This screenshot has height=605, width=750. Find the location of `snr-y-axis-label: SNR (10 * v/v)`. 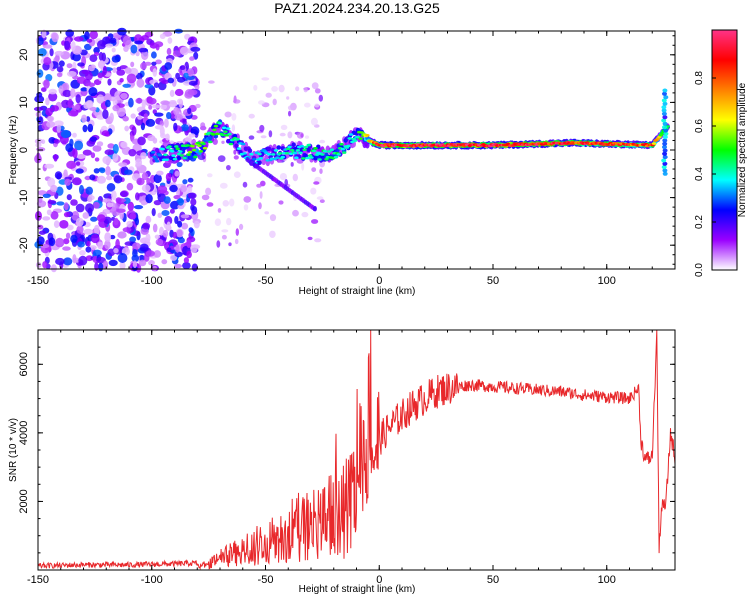

snr-y-axis-label: SNR (10 * v/v) is located at coordinates (13, 450).